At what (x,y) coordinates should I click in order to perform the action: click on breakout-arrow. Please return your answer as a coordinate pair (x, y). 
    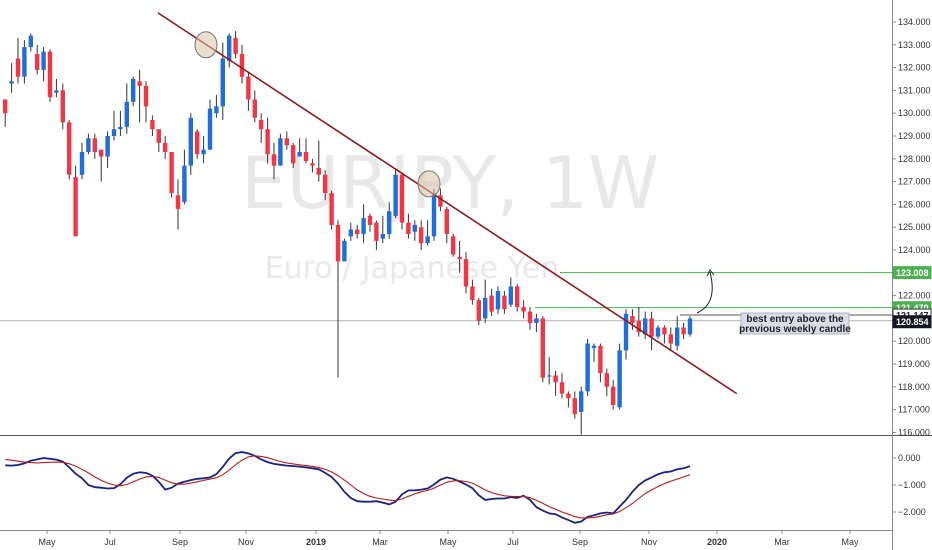
    Looking at the image, I should click on (704, 292).